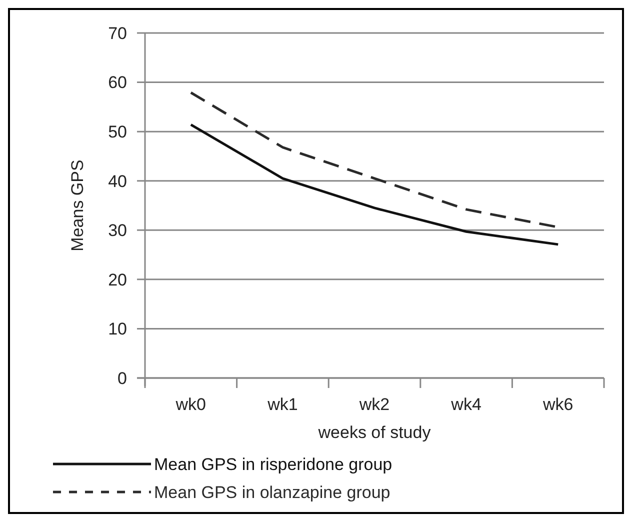 Image resolution: width=632 pixels, height=522 pixels. I want to click on y-tick-label: 40, so click(117, 181).